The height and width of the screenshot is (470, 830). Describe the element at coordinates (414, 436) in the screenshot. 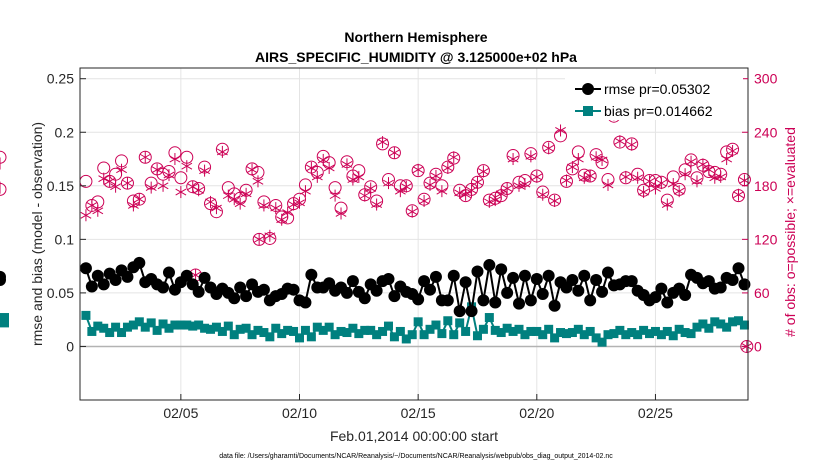

I see `x-axis-label: Feb.01,2014 00:00:00 start` at that location.